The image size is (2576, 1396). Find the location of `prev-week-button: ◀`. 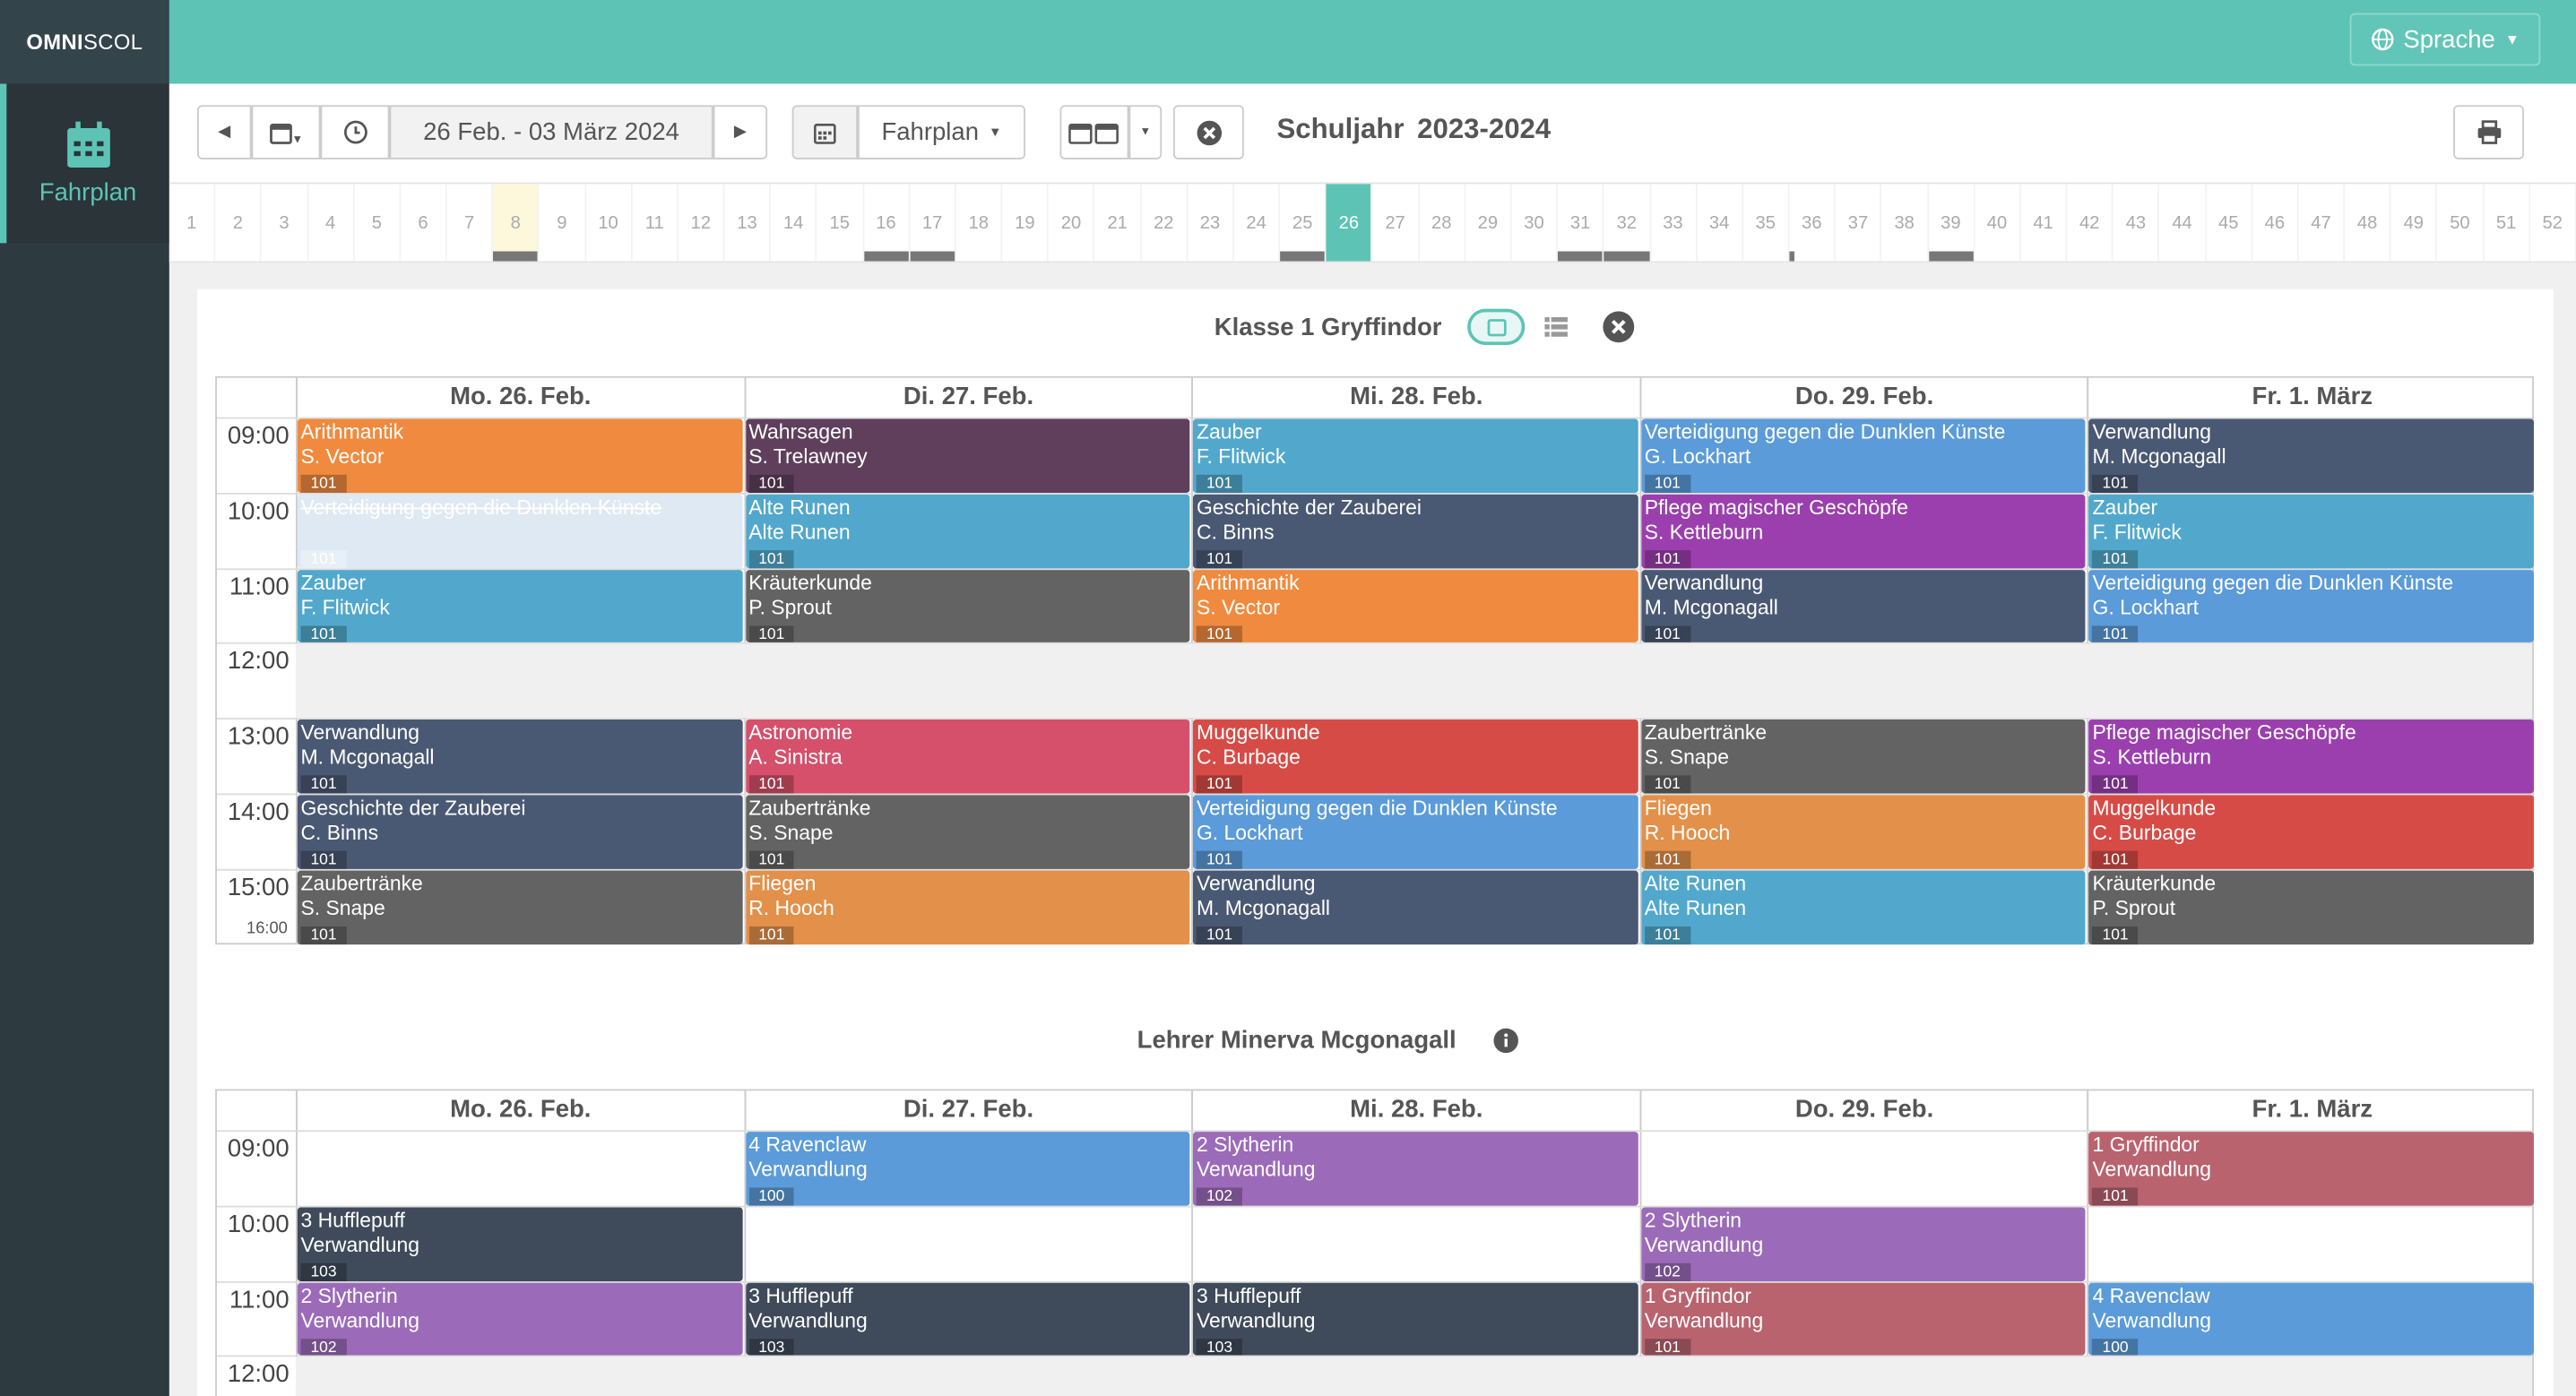

prev-week-button: ◀ is located at coordinates (224, 132).